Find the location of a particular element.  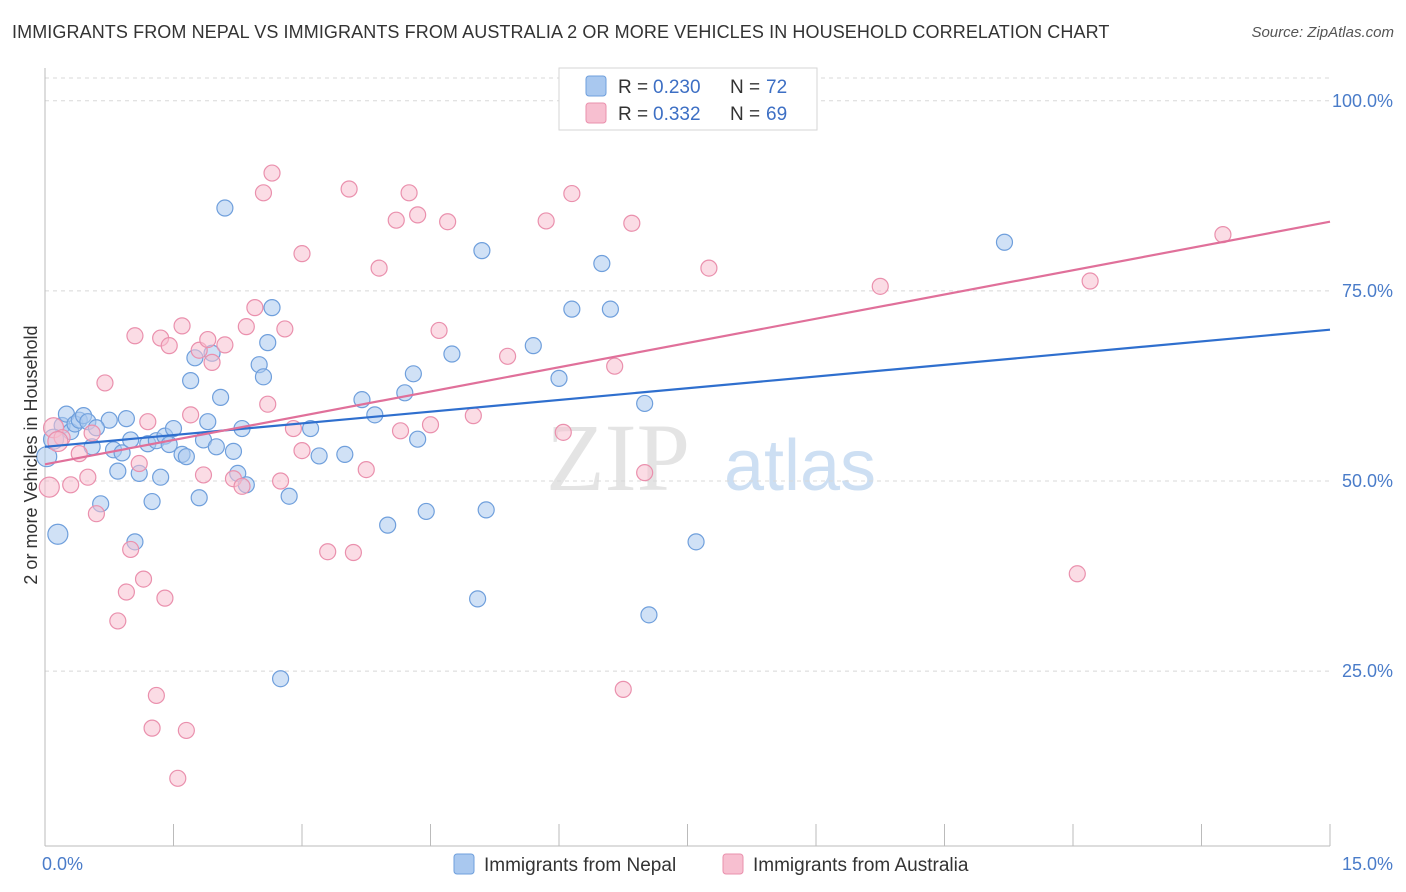

y-tick-label: 75.0% is located at coordinates (1367, 291).